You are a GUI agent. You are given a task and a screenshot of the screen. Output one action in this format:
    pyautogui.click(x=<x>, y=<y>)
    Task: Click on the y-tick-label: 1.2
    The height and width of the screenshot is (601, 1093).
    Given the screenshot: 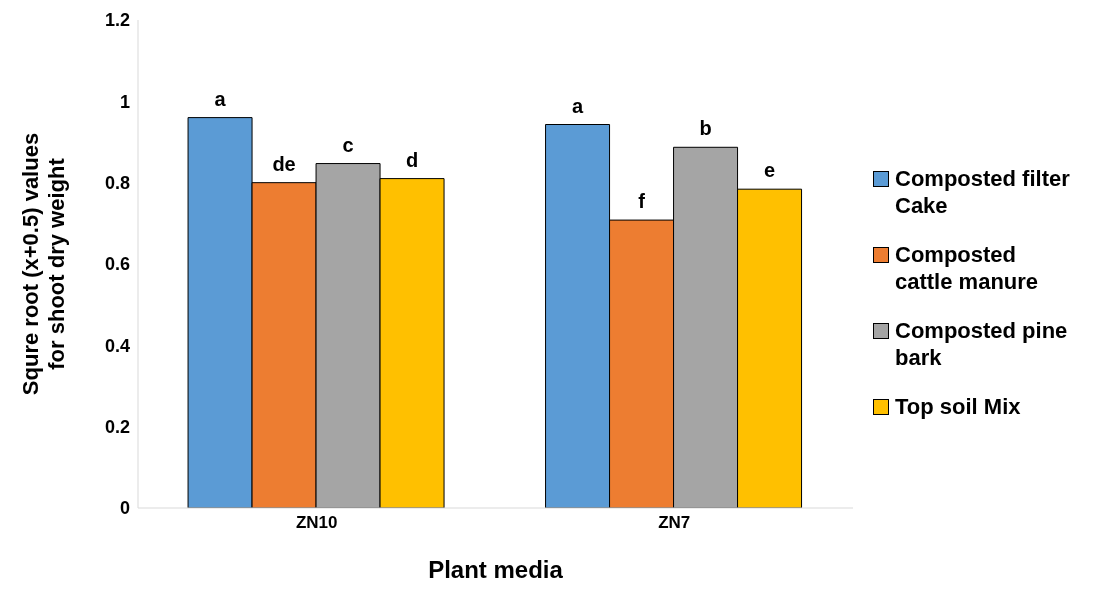 What is the action you would take?
    pyautogui.click(x=117, y=20)
    